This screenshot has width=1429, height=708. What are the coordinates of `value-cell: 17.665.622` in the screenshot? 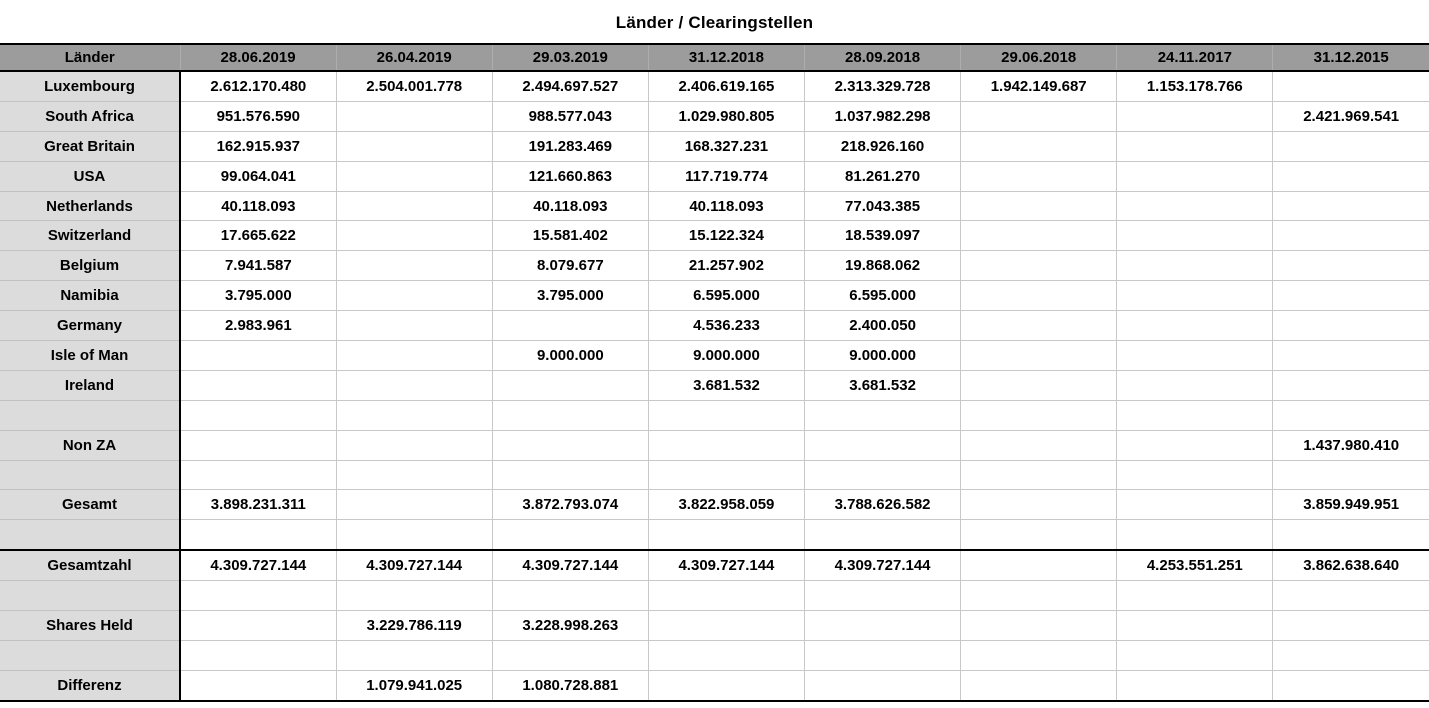 It's located at (258, 236).